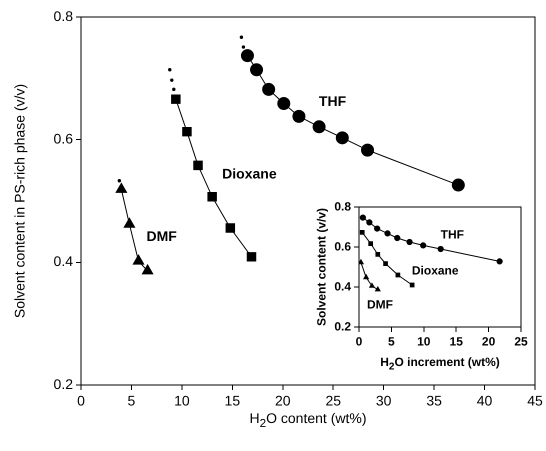  I want to click on x-axis-title: H$_{2}$O content (wt%), so click(308, 420).